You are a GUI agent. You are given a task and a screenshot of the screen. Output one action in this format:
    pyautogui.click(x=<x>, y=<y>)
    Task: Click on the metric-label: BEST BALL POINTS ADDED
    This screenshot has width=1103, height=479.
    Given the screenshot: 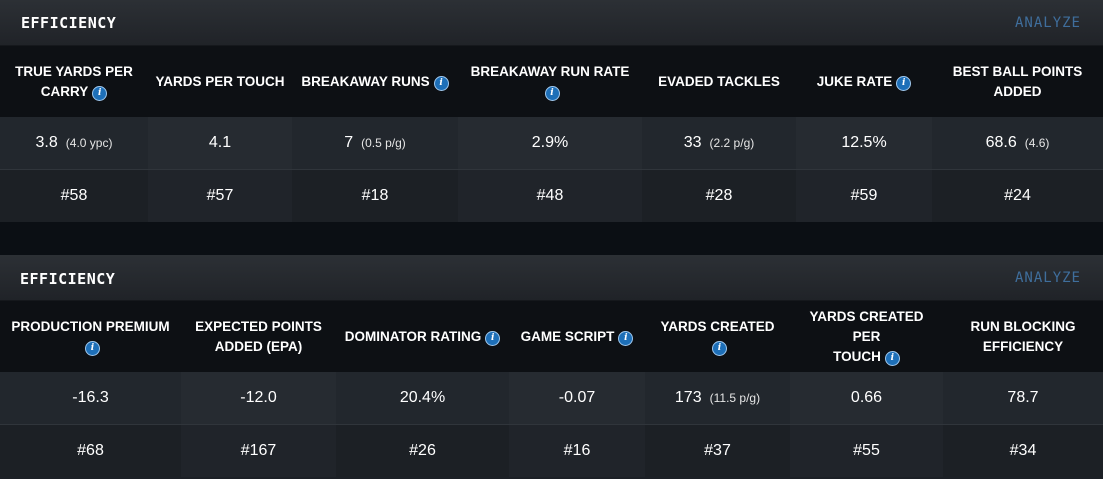 What is the action you would take?
    pyautogui.click(x=1018, y=82)
    